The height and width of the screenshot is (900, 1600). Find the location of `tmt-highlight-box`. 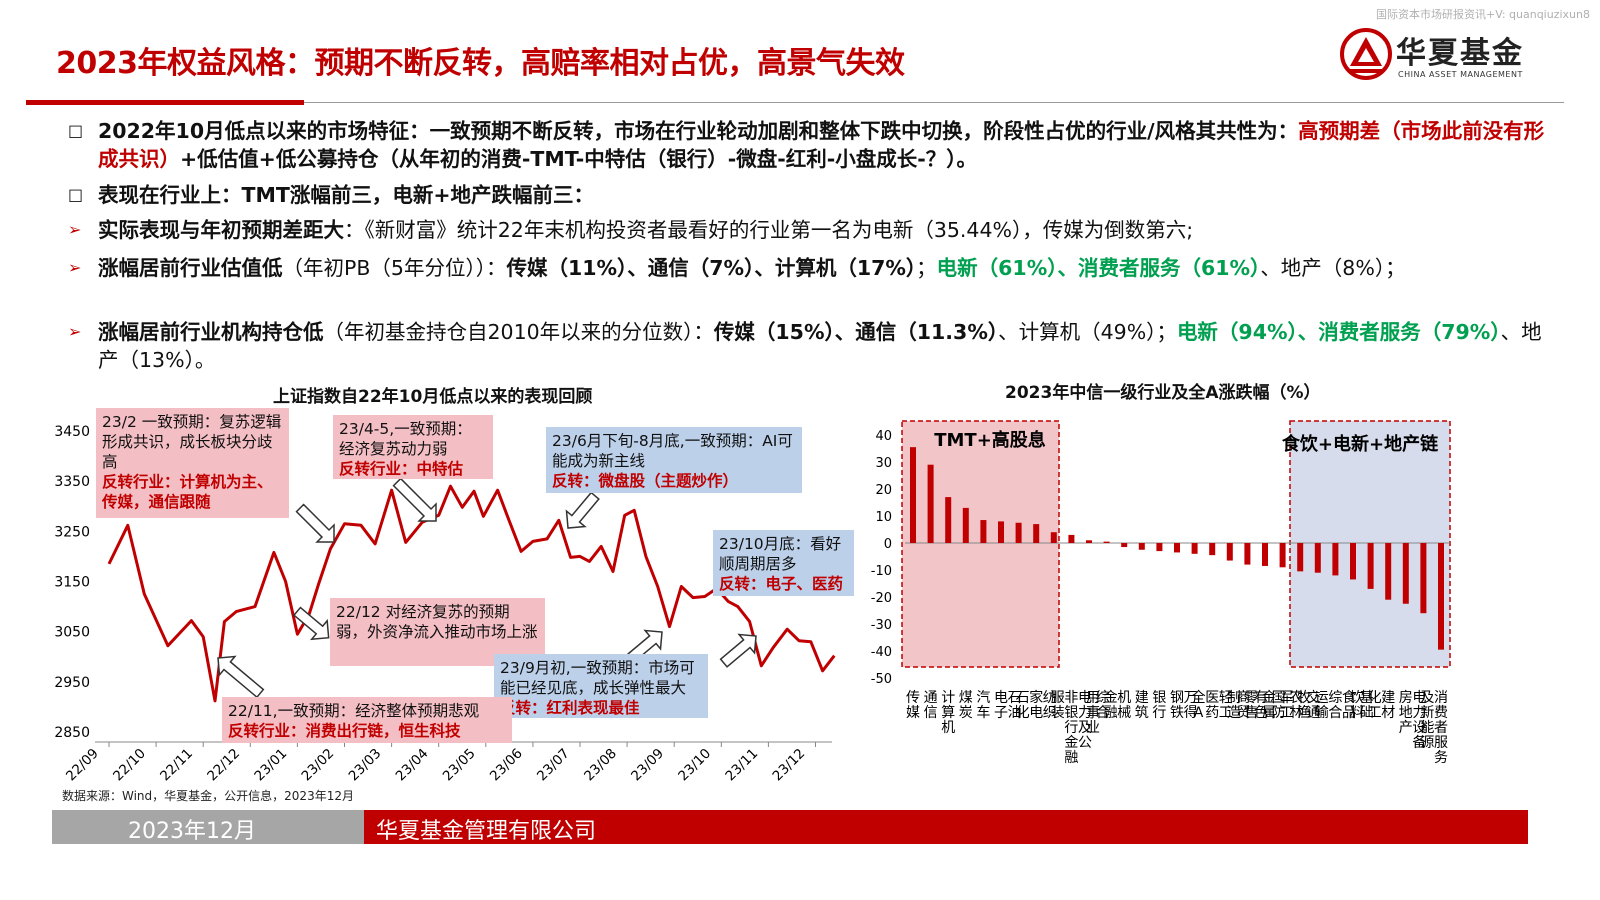

tmt-highlight-box is located at coordinates (980, 544).